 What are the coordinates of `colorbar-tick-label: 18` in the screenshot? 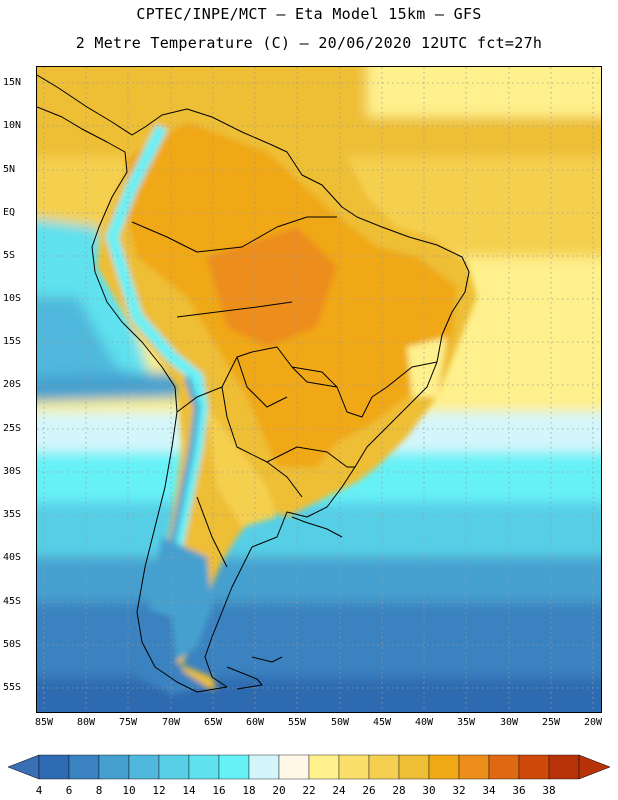 It's located at (249, 790).